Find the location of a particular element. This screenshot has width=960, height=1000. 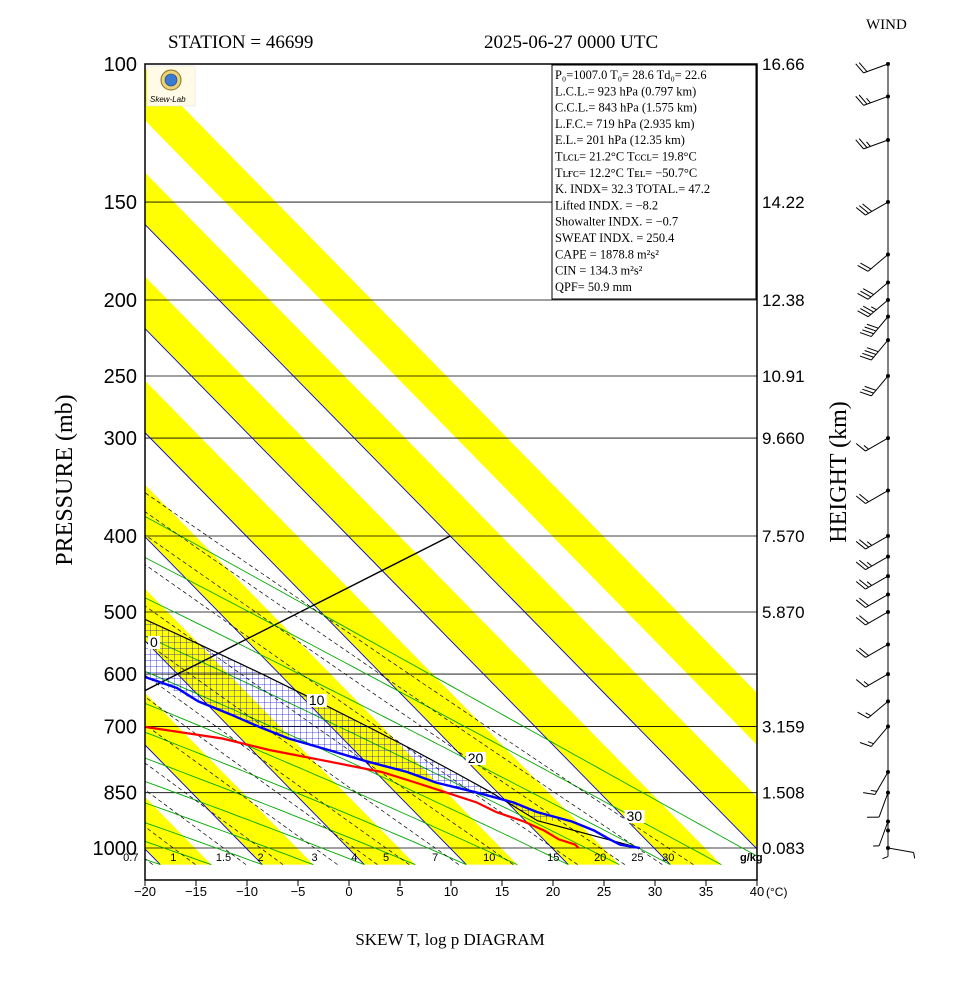

pressure-tick-label: 1000 is located at coordinates (115, 849).